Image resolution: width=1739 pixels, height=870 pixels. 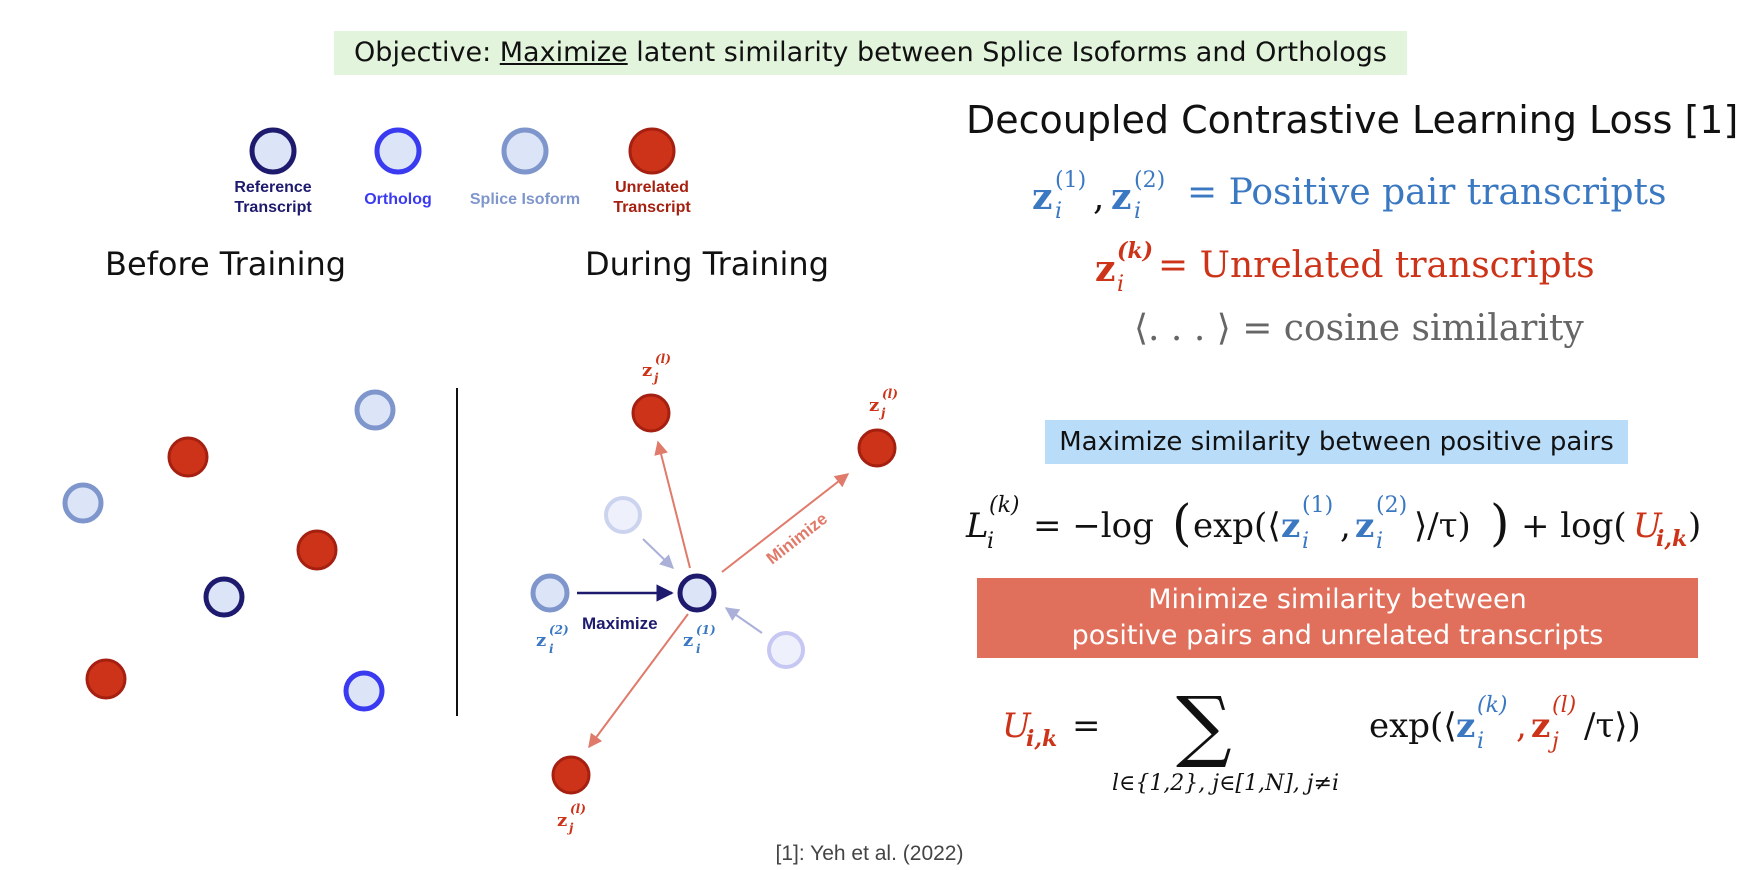 I want to click on isoform-point-z2, so click(x=550, y=593).